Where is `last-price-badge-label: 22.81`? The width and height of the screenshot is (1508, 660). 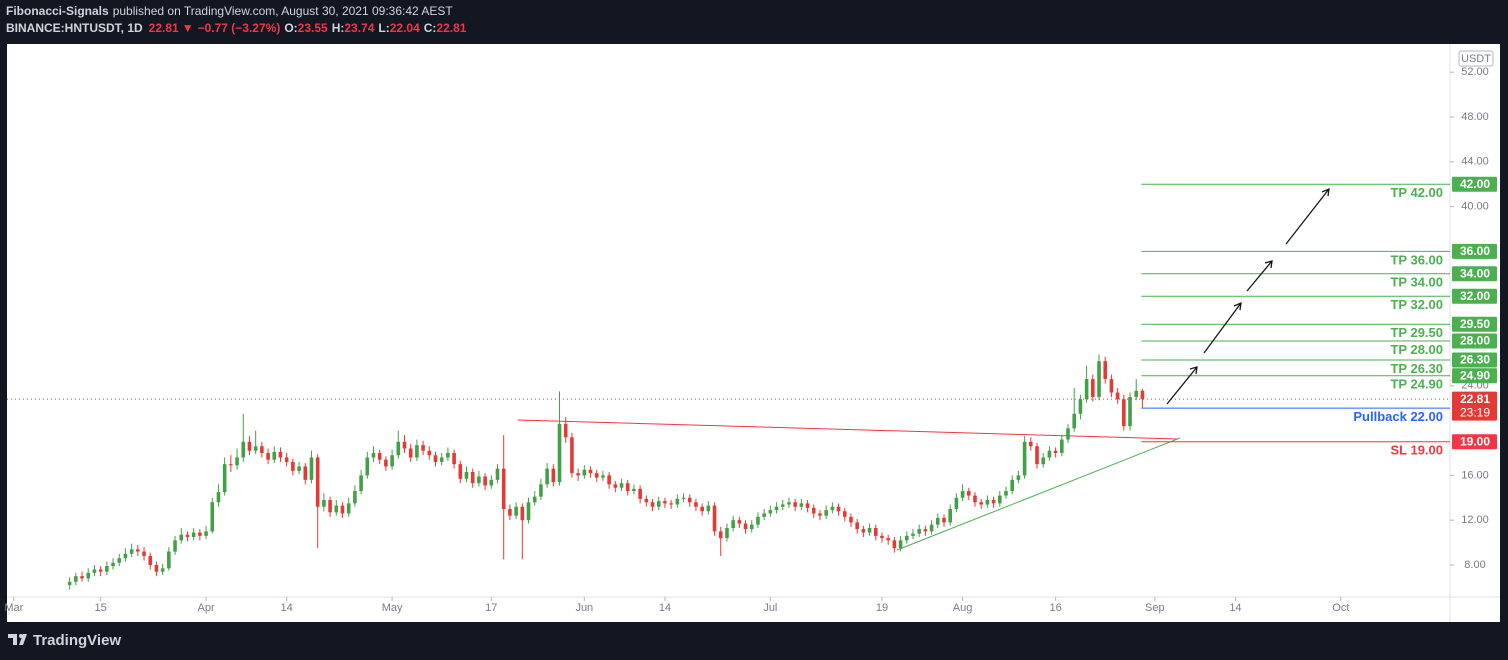
last-price-badge-label: 22.81 is located at coordinates (1475, 399).